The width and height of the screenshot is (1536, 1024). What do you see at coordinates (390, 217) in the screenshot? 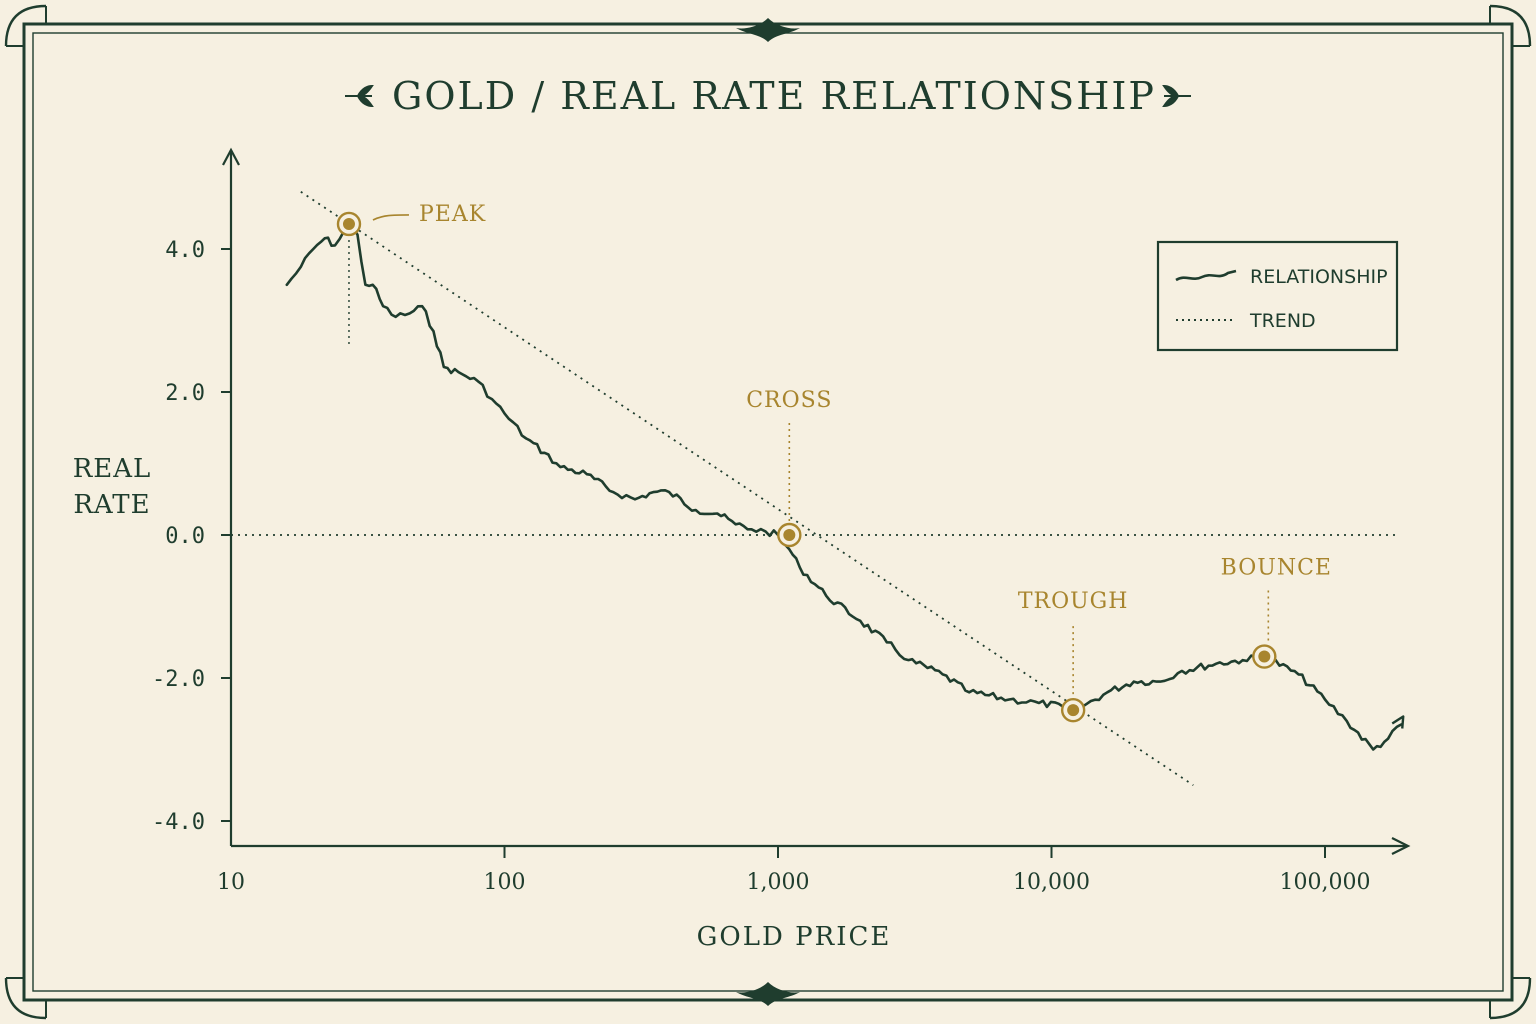
I see `annotation-leader` at bounding box center [390, 217].